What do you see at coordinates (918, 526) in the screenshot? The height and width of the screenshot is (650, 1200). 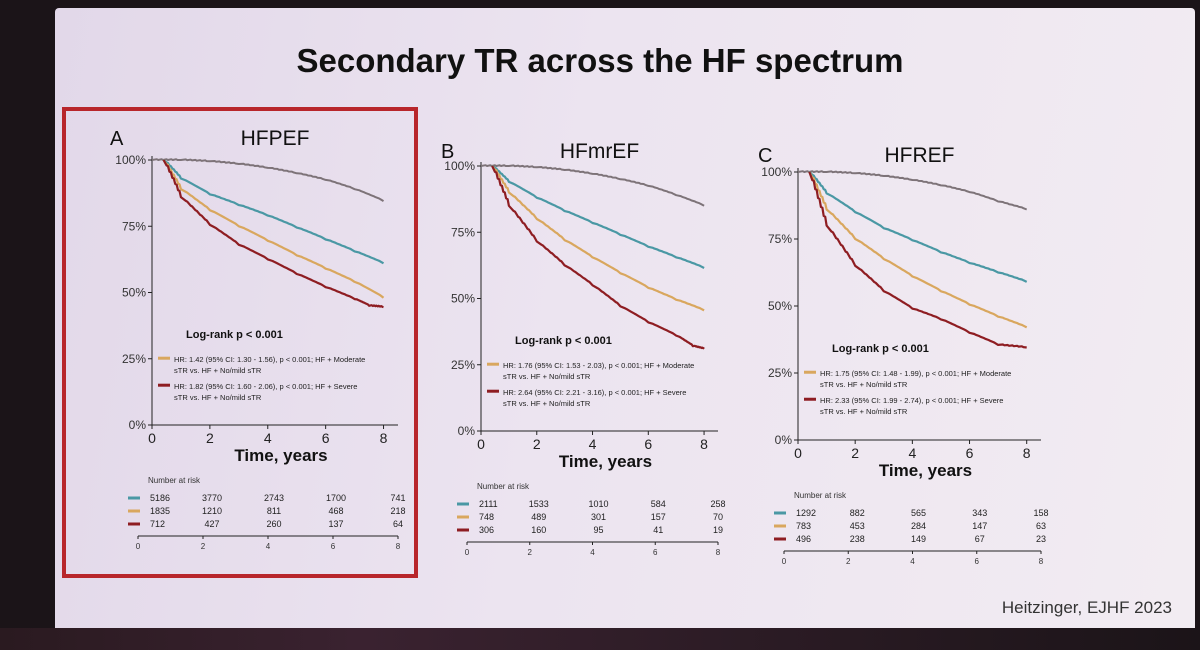 I see `risk-table-cell: 284` at bounding box center [918, 526].